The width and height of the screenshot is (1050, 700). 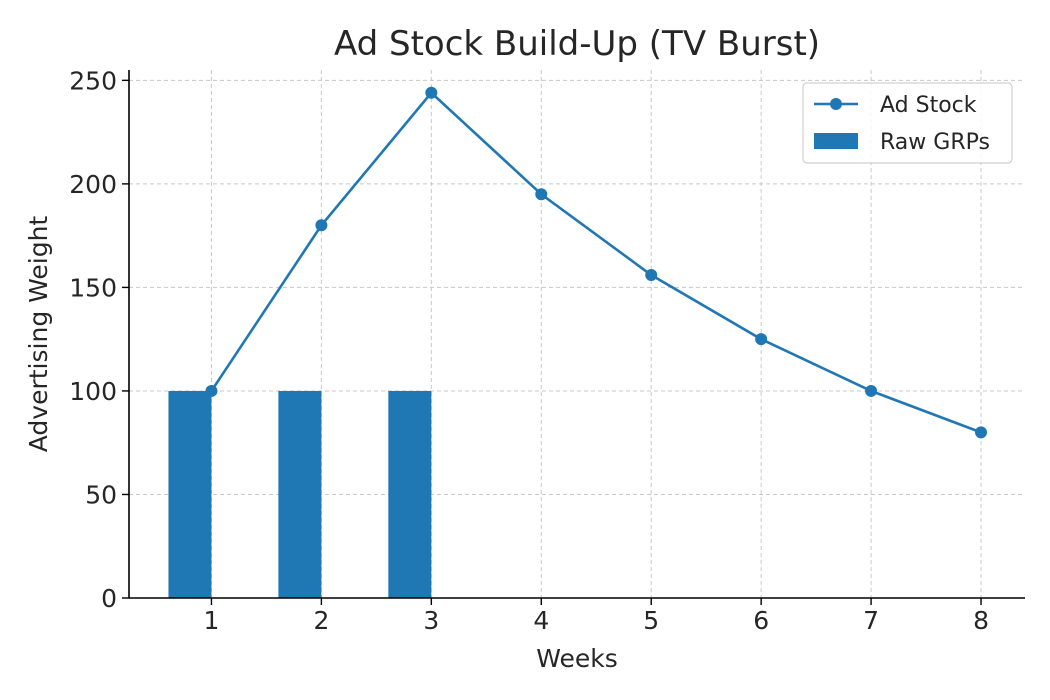 What do you see at coordinates (577, 658) in the screenshot?
I see `x-axis-label: Weeks` at bounding box center [577, 658].